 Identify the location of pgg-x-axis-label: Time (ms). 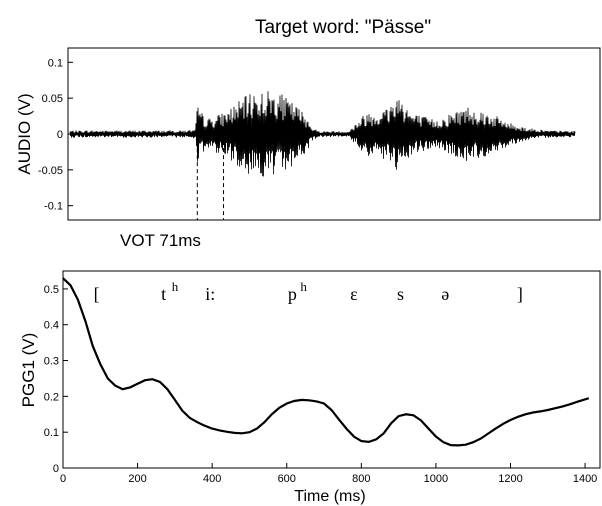
(329, 496).